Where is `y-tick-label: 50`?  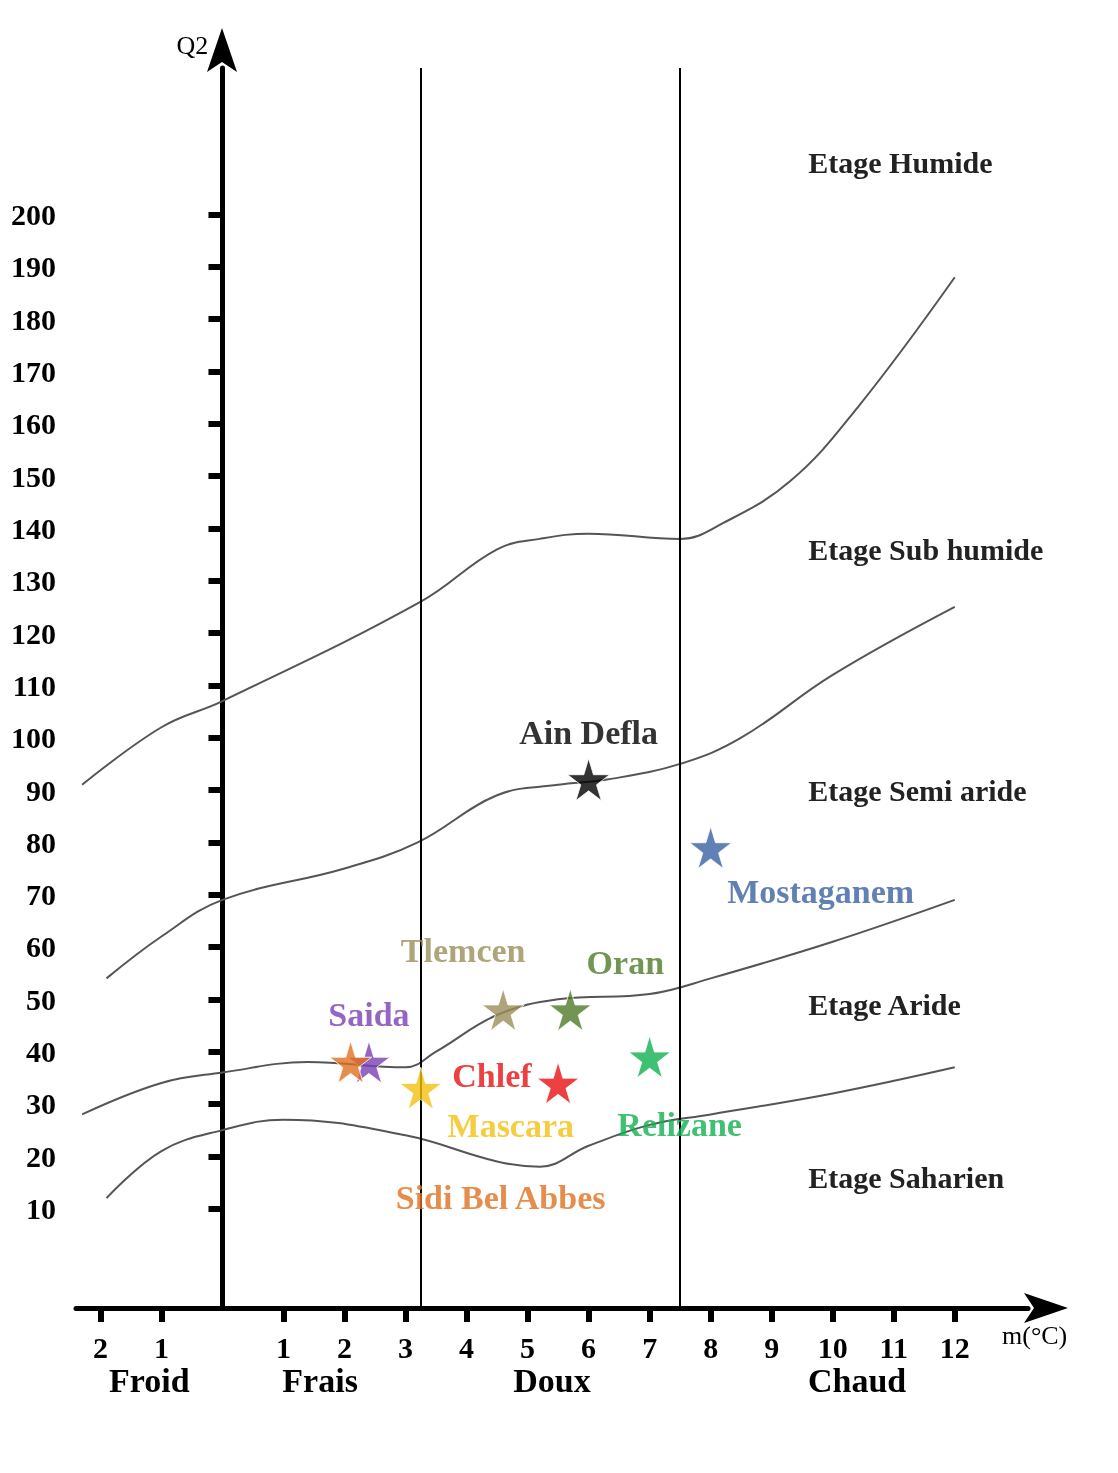 y-tick-label: 50 is located at coordinates (41, 999).